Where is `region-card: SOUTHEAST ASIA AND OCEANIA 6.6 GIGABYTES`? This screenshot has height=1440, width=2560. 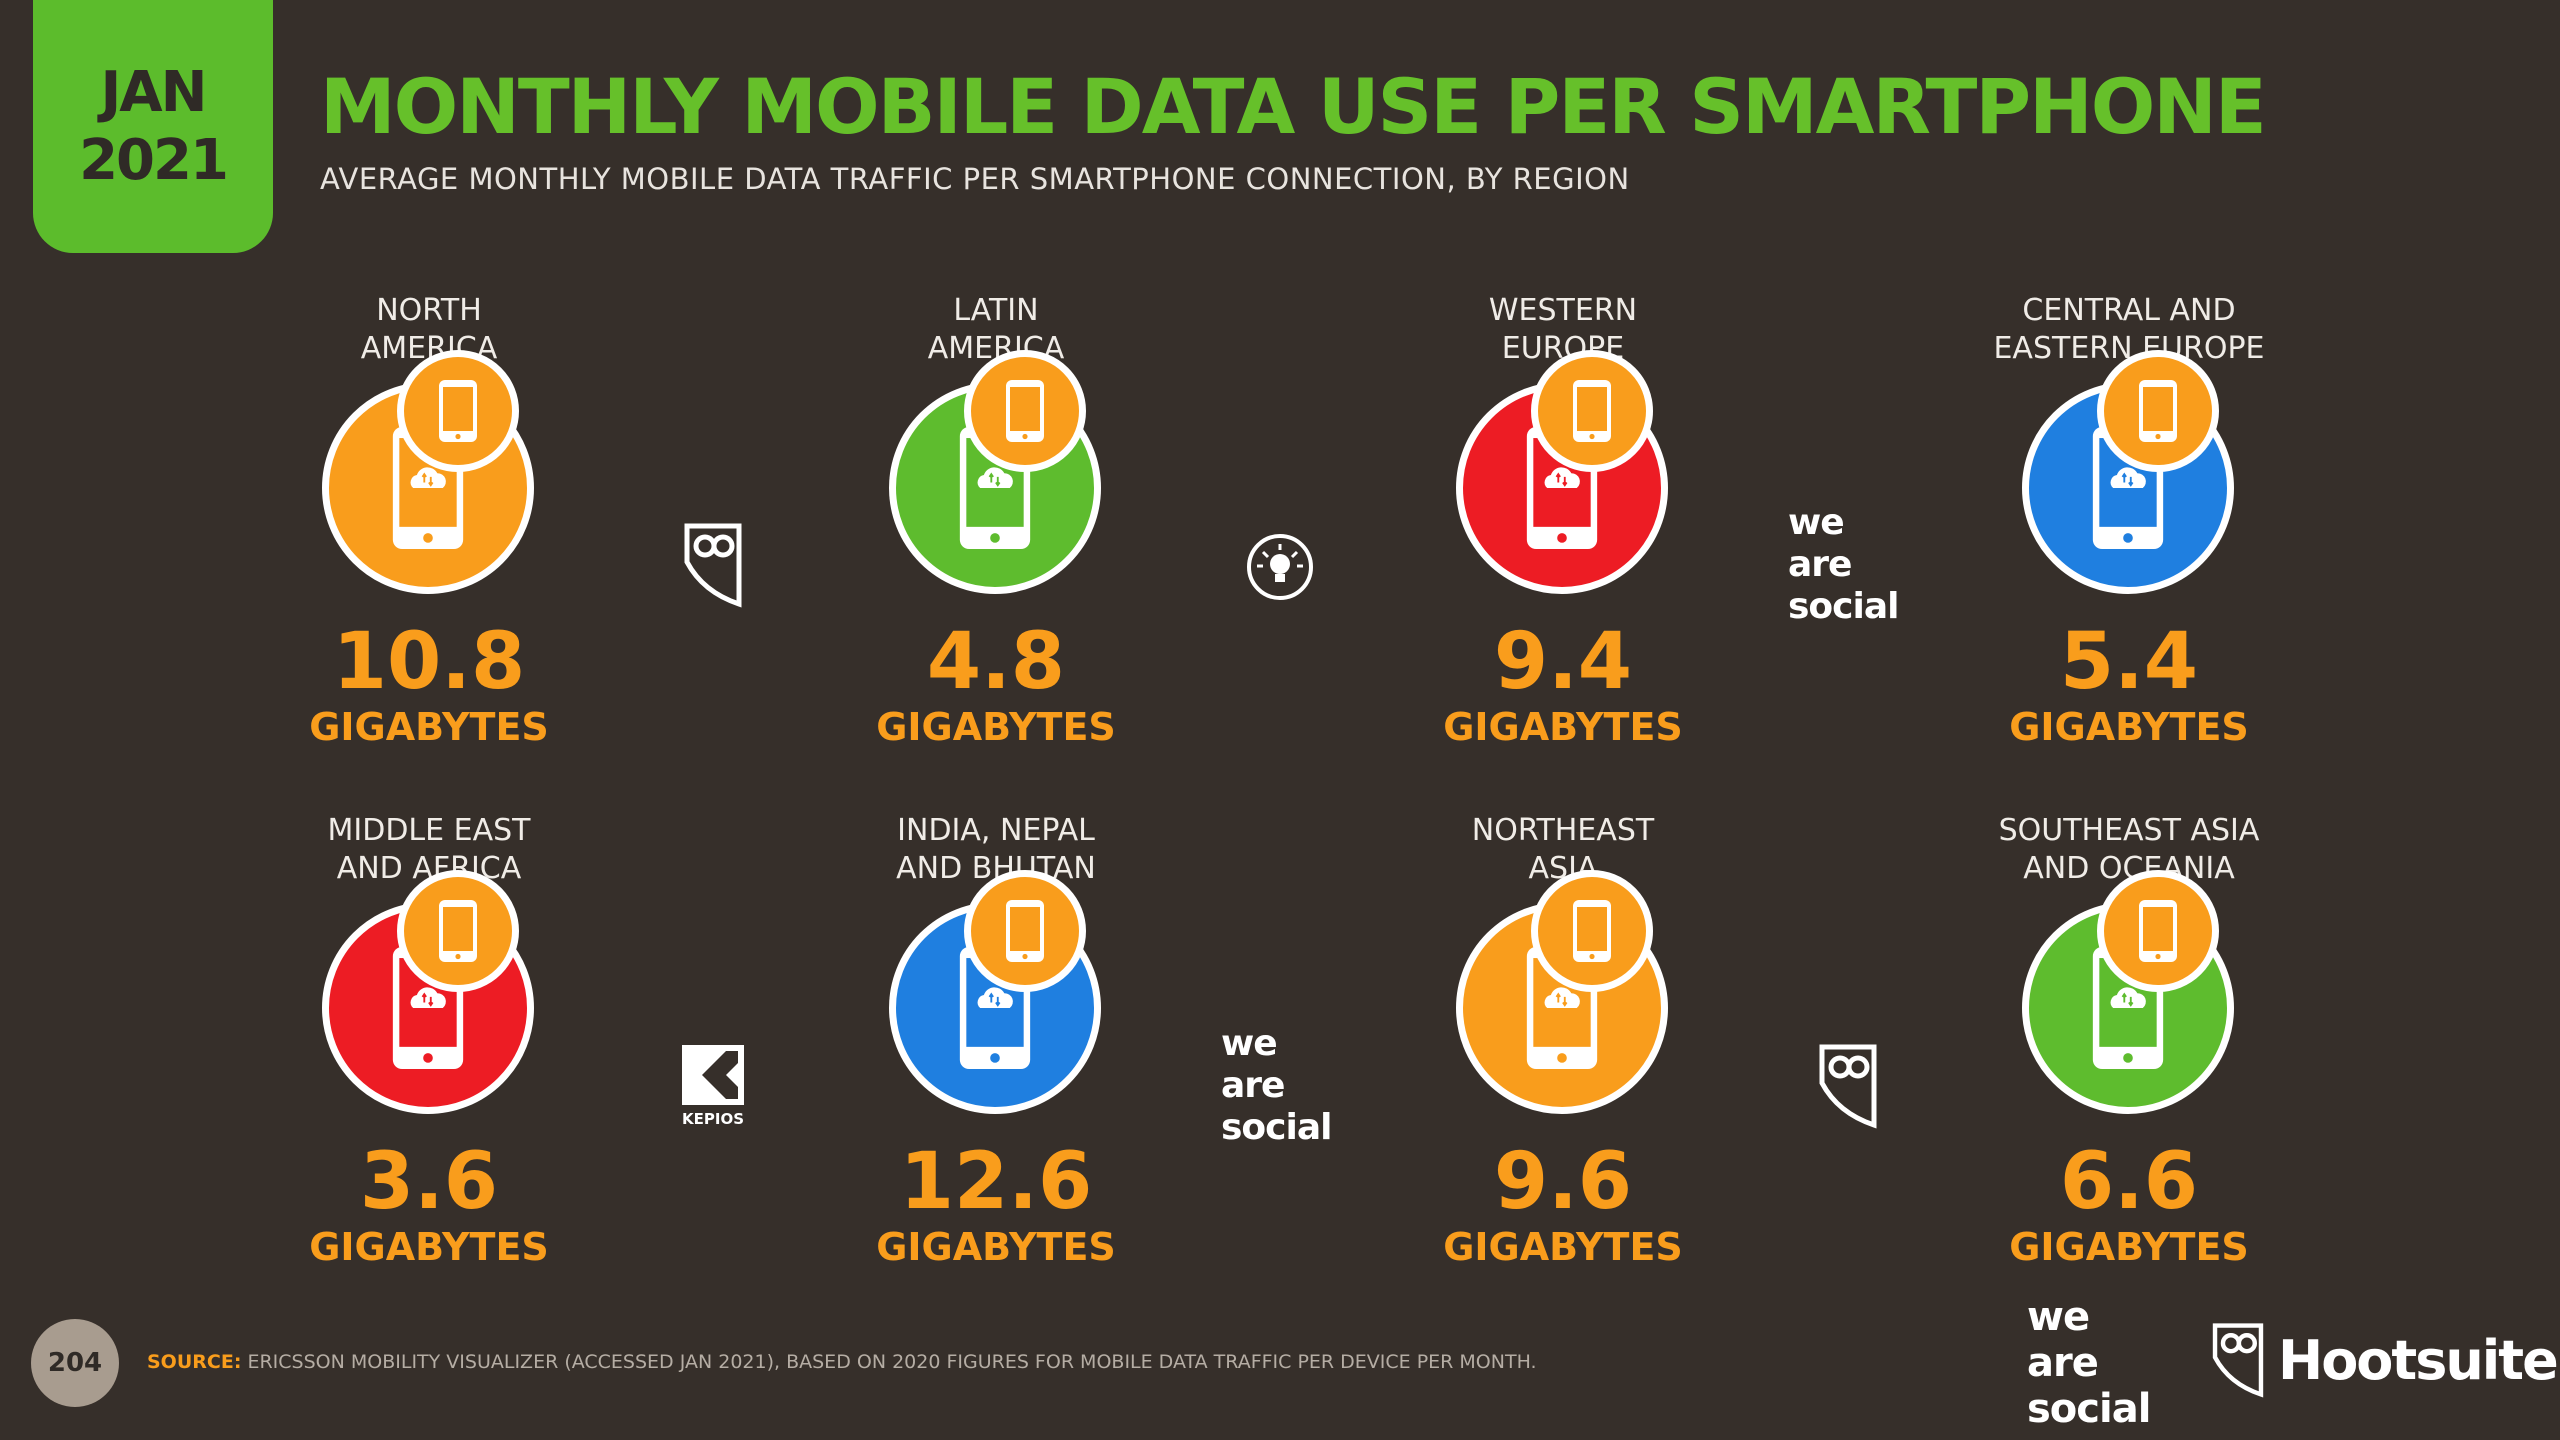 region-card: SOUTHEAST ASIA AND OCEANIA 6.6 GIGABYTES is located at coordinates (2129, 1041).